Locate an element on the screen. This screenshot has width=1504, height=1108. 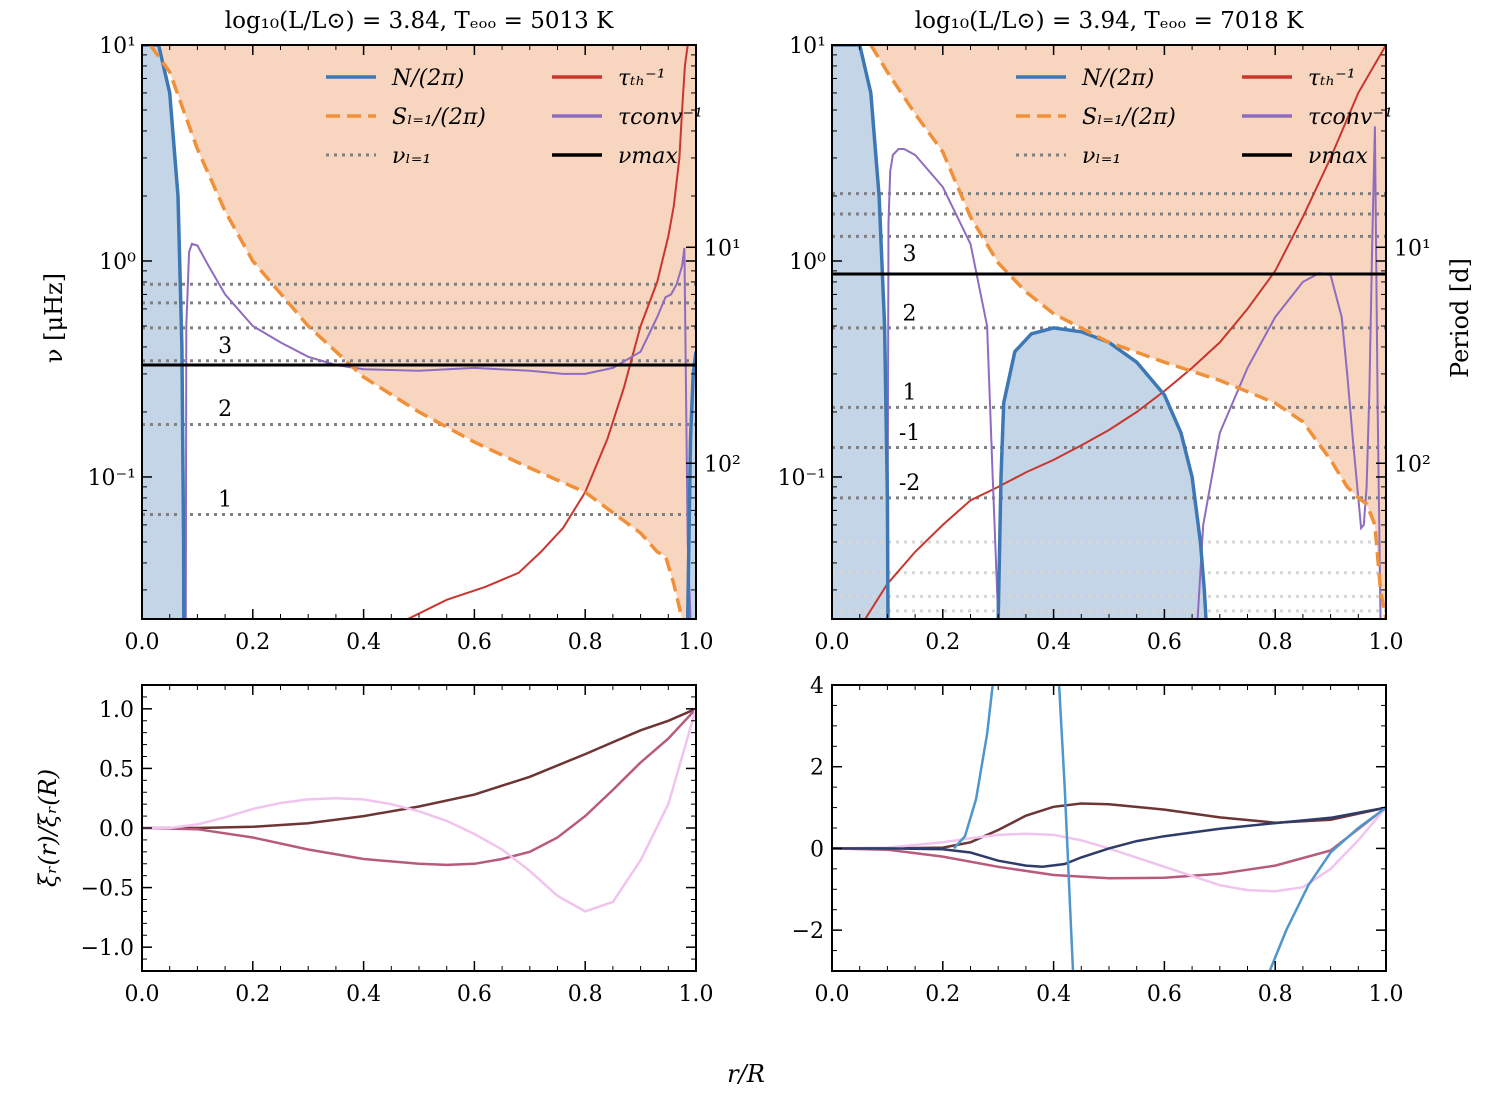
y-tick-label: −2 is located at coordinates (808, 931).